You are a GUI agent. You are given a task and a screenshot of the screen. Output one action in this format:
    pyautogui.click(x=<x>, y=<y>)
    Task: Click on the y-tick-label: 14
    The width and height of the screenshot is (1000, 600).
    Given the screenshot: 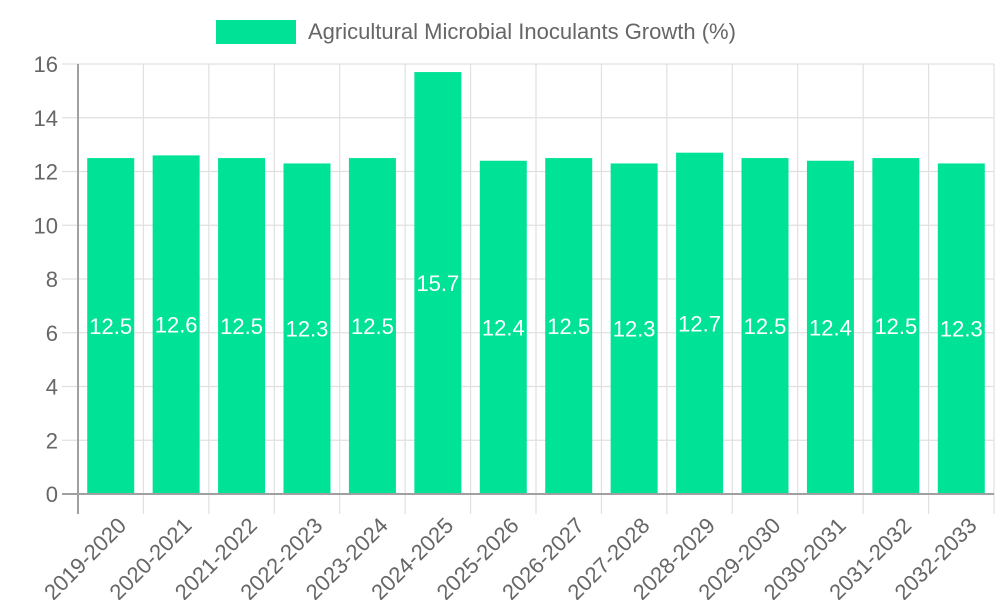 What is the action you would take?
    pyautogui.click(x=46, y=118)
    